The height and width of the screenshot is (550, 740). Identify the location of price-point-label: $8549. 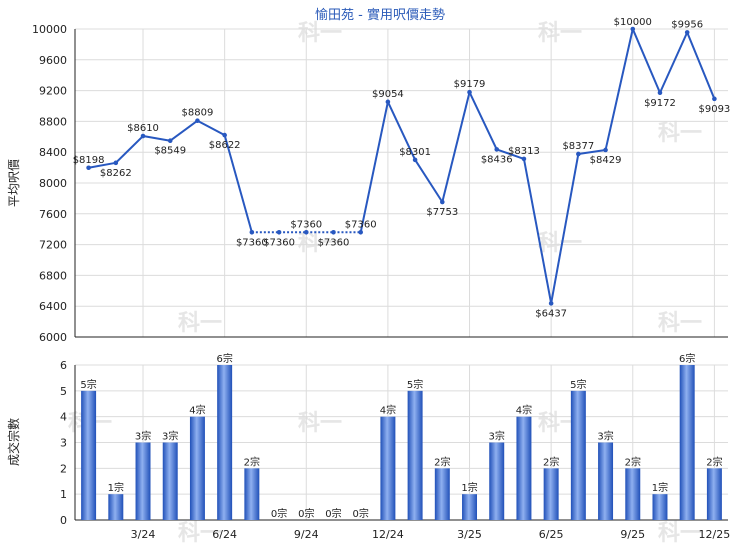
(170, 151).